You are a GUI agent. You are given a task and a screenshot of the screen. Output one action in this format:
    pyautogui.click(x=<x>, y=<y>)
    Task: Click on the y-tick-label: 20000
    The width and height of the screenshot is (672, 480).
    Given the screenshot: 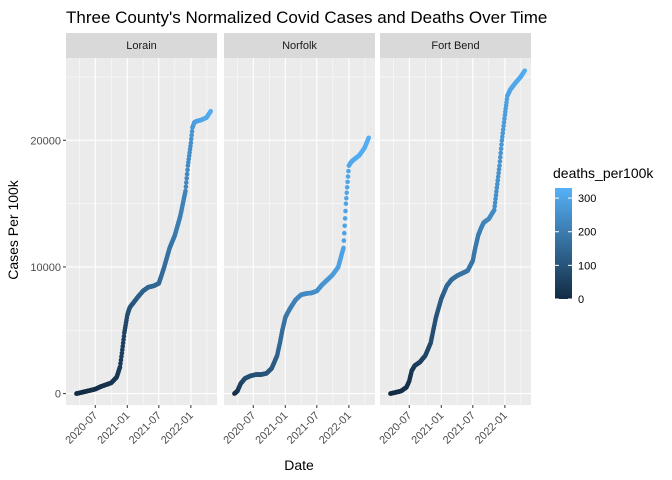 What is the action you would take?
    pyautogui.click(x=45, y=141)
    